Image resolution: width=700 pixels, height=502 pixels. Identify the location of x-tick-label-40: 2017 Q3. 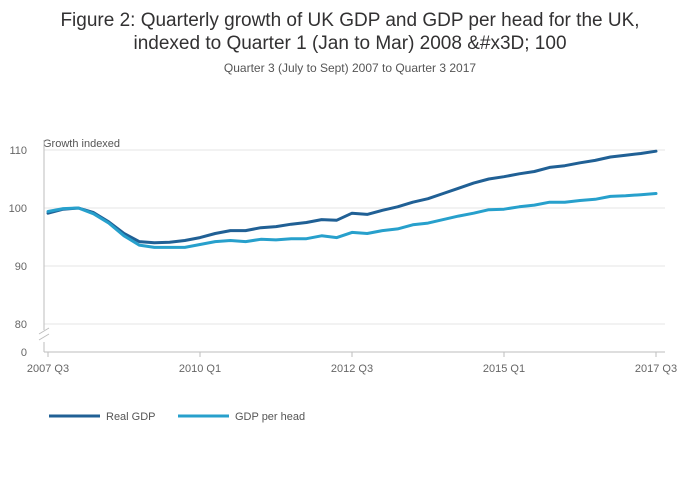
(656, 369).